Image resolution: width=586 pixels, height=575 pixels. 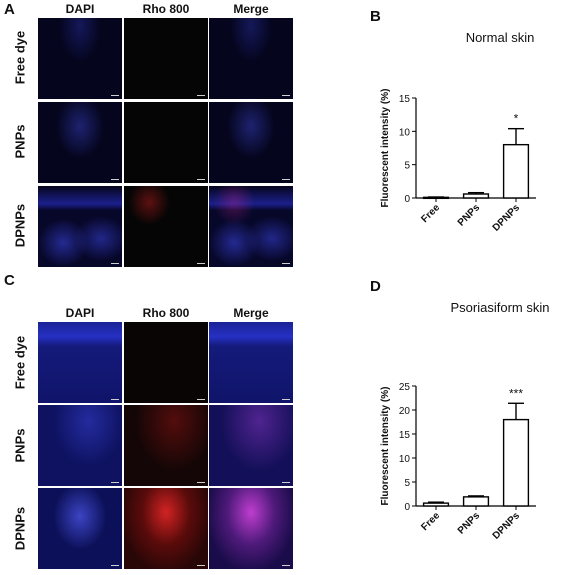 What do you see at coordinates (516, 119) in the screenshot?
I see `significance-label: *` at bounding box center [516, 119].